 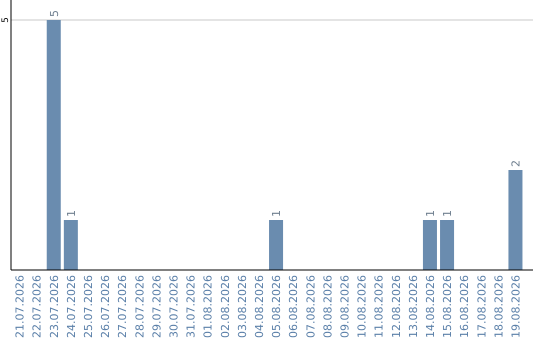 I want to click on x-tick-label: 29.07.2026, so click(x=157, y=306).